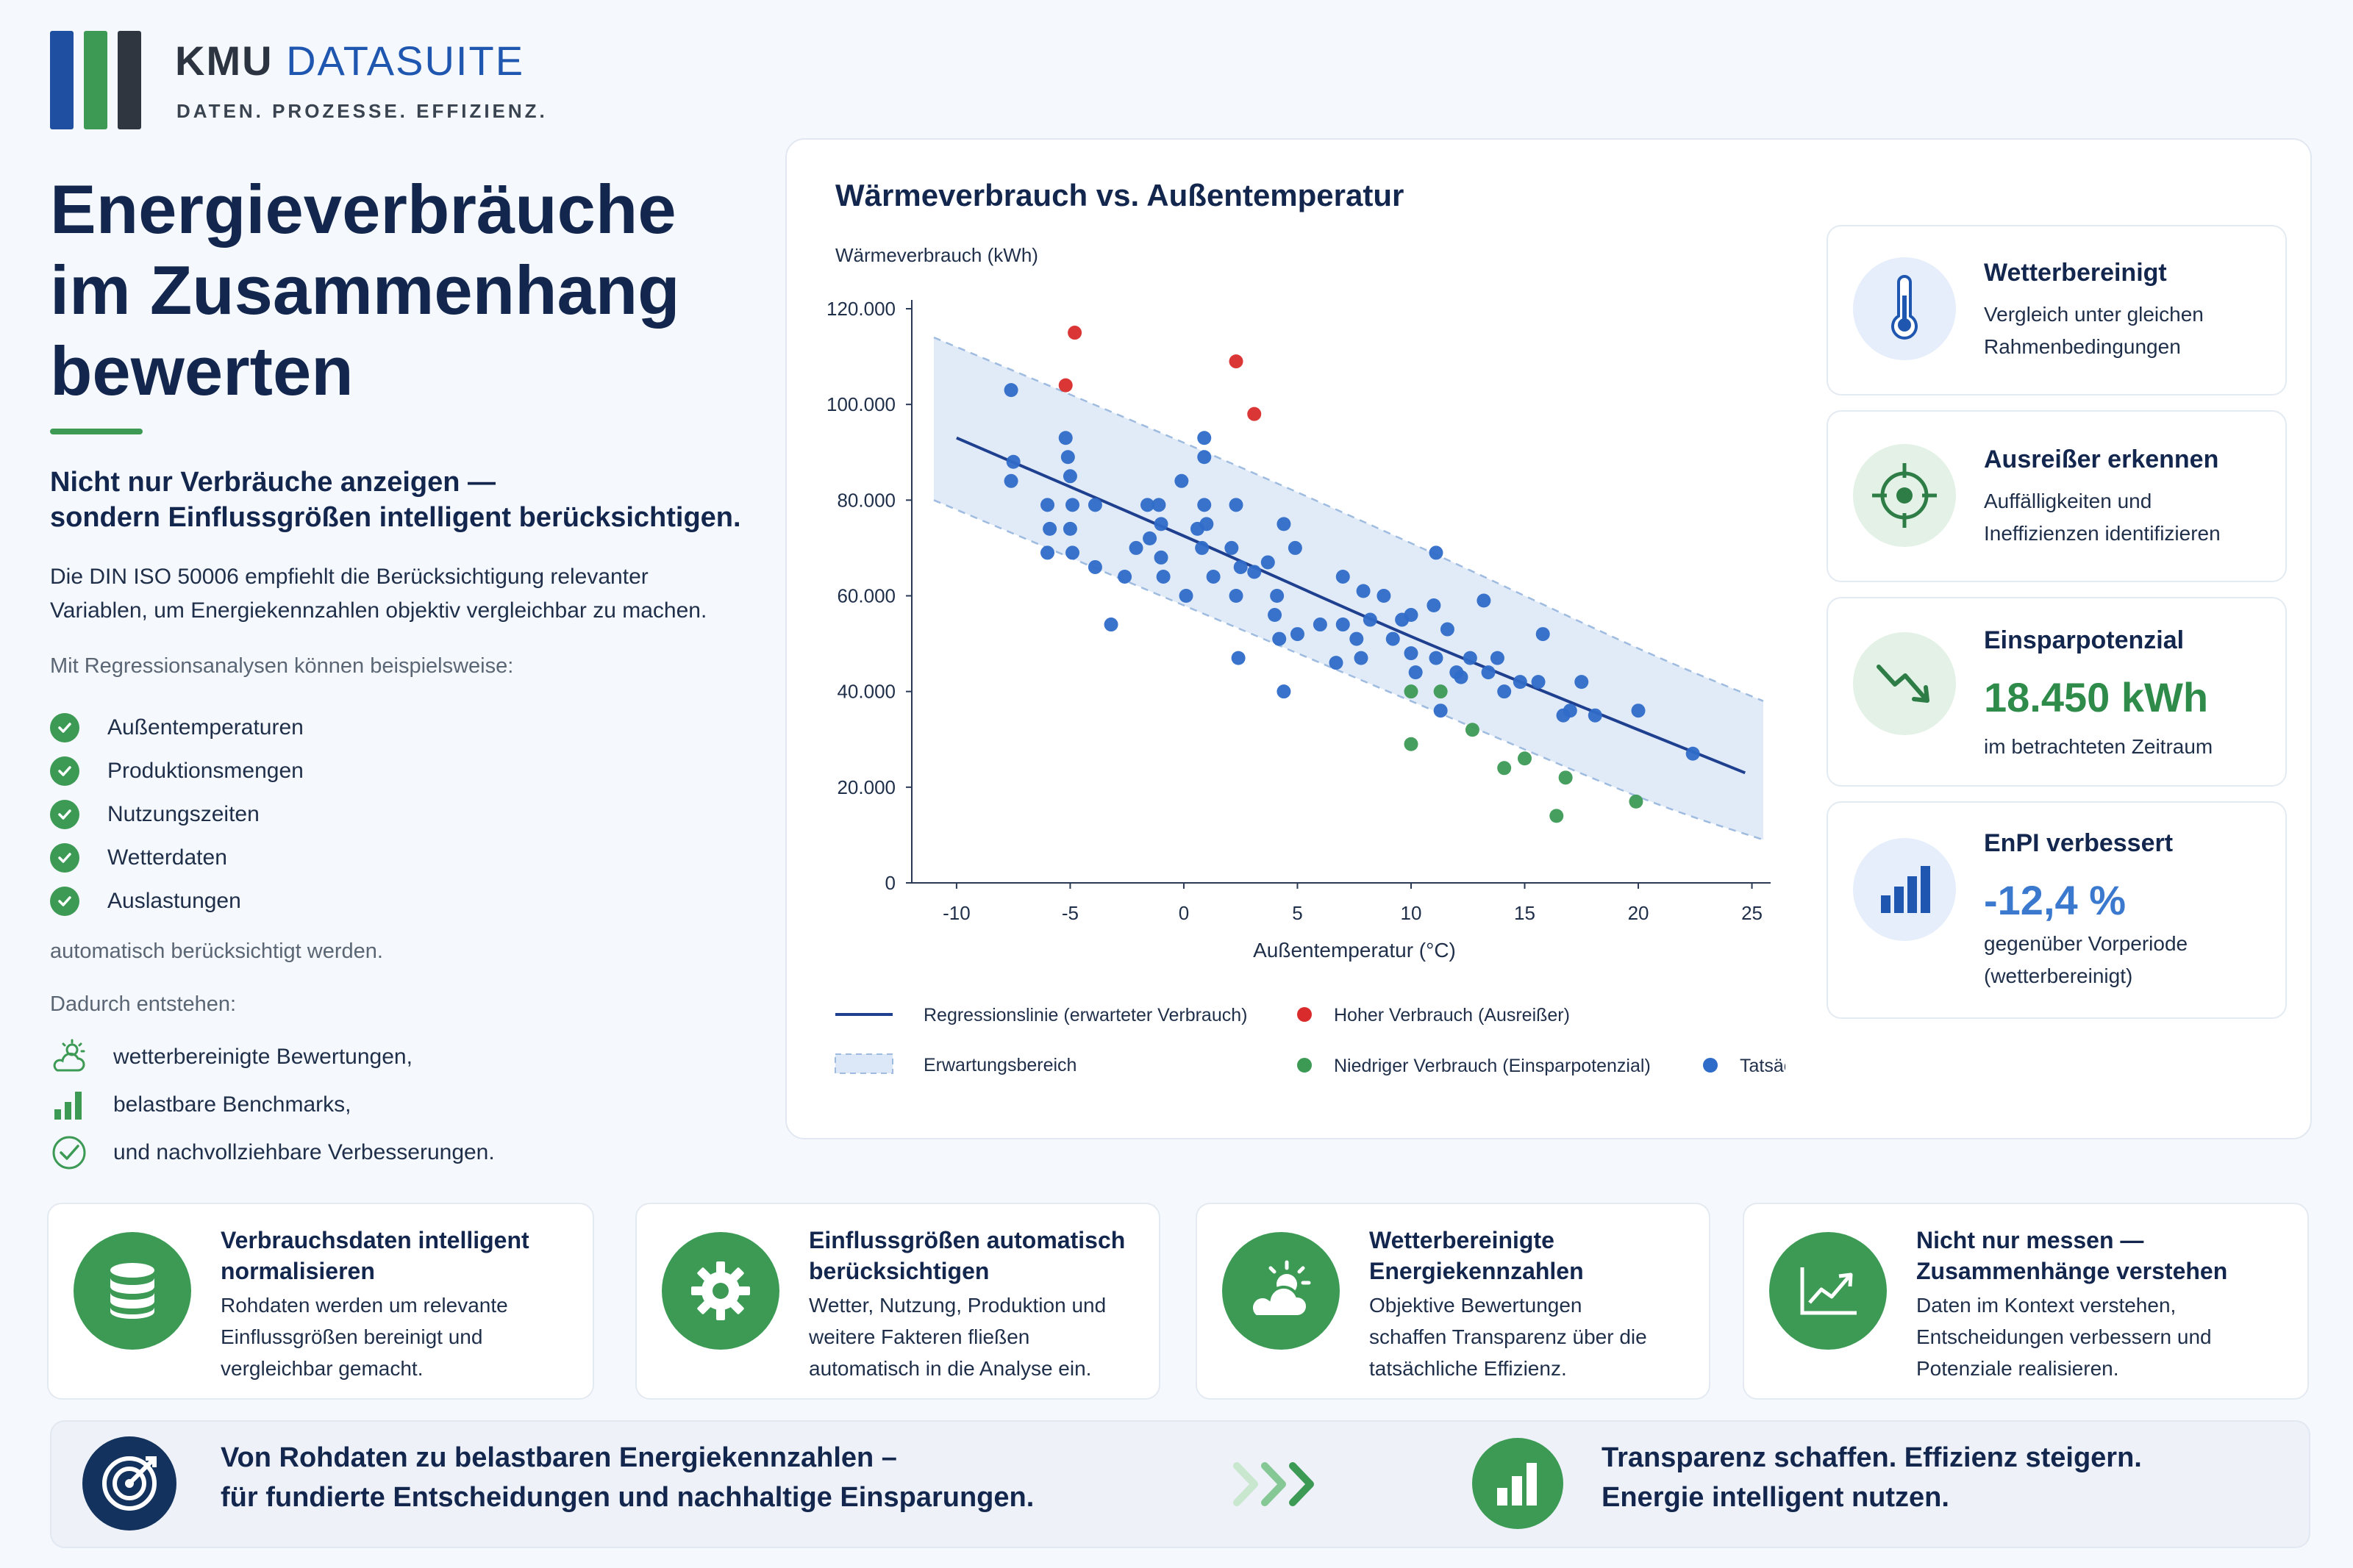 The height and width of the screenshot is (1568, 2353). Describe the element at coordinates (132, 1291) in the screenshot. I see `database-icon` at that location.